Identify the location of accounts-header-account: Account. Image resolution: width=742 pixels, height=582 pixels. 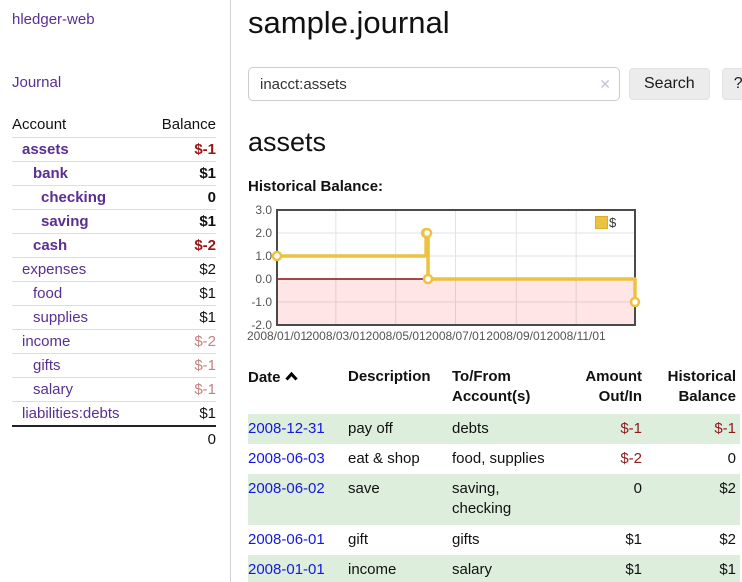
(80, 125).